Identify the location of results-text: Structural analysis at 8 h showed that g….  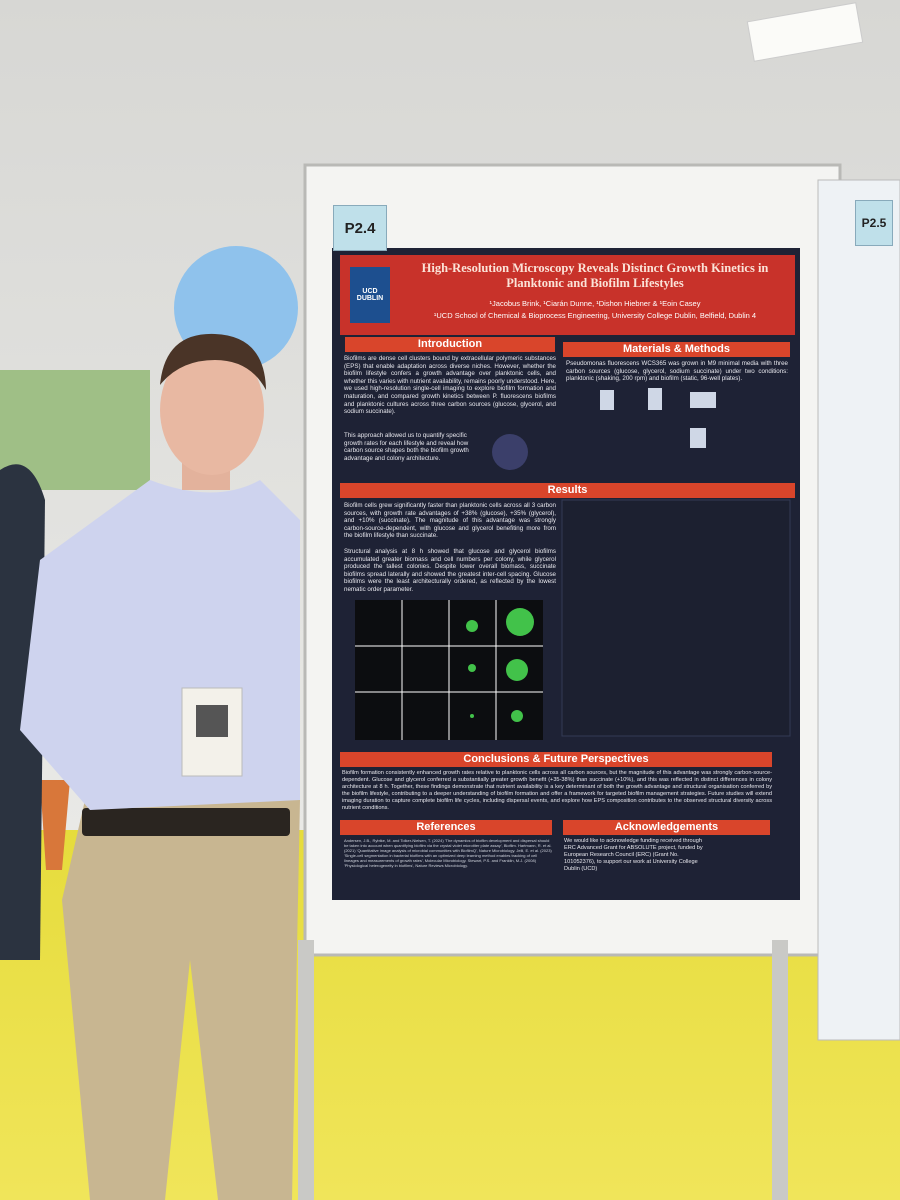
(450, 570).